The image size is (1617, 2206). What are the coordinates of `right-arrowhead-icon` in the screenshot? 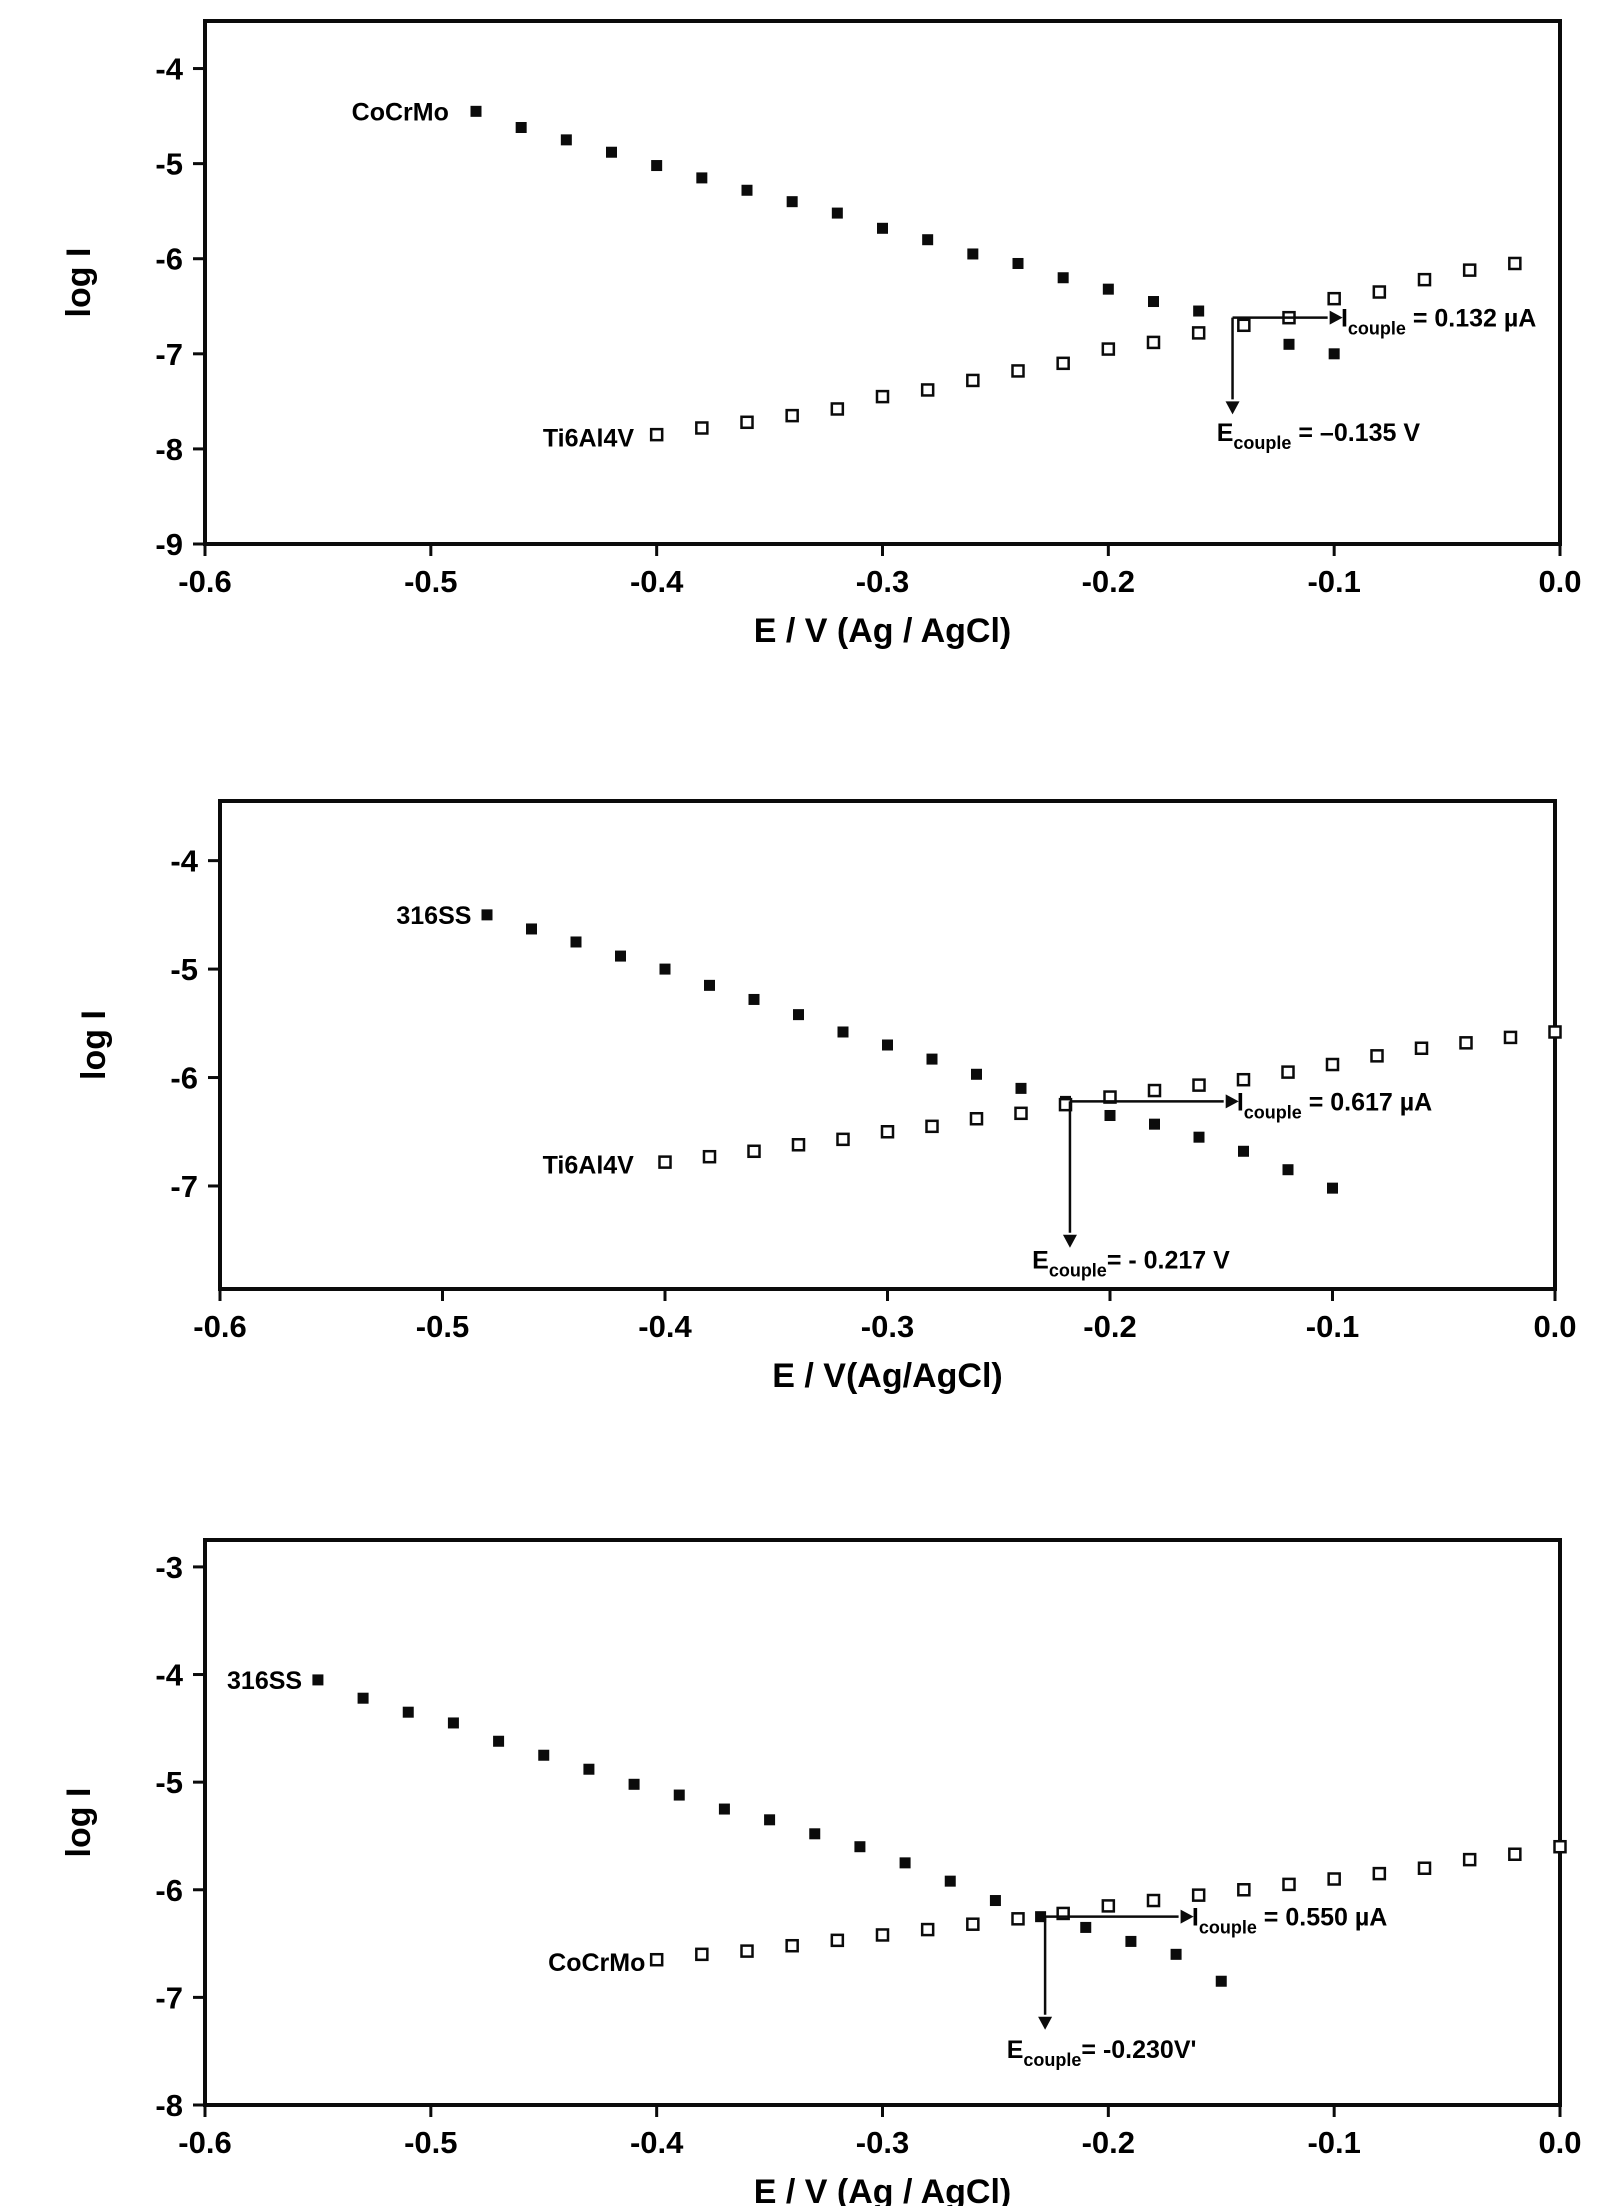 It's located at (1232, 1101).